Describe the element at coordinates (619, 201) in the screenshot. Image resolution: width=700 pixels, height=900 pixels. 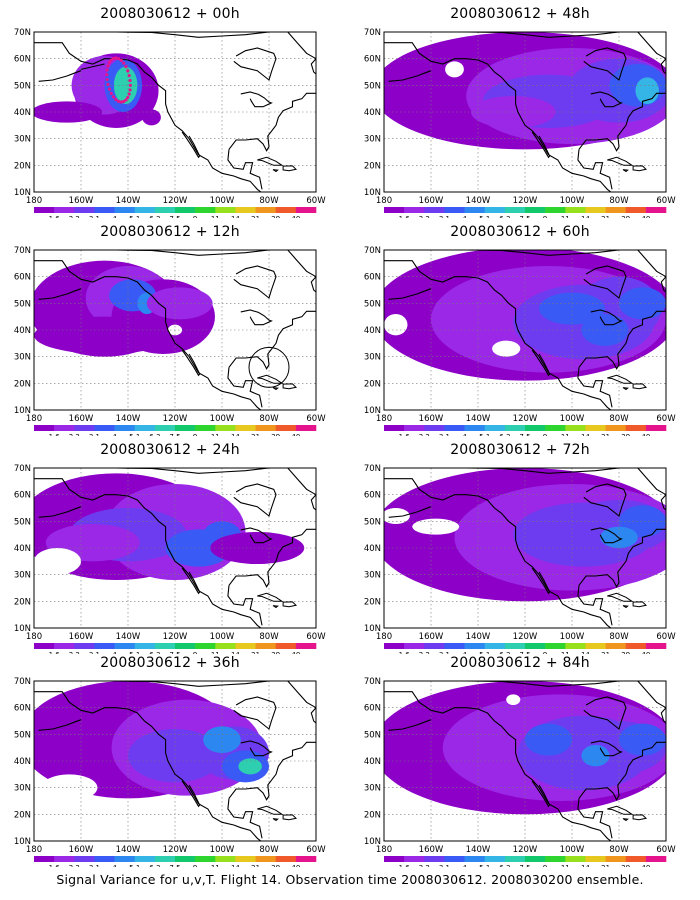
I see `longitude-label: 80W` at that location.